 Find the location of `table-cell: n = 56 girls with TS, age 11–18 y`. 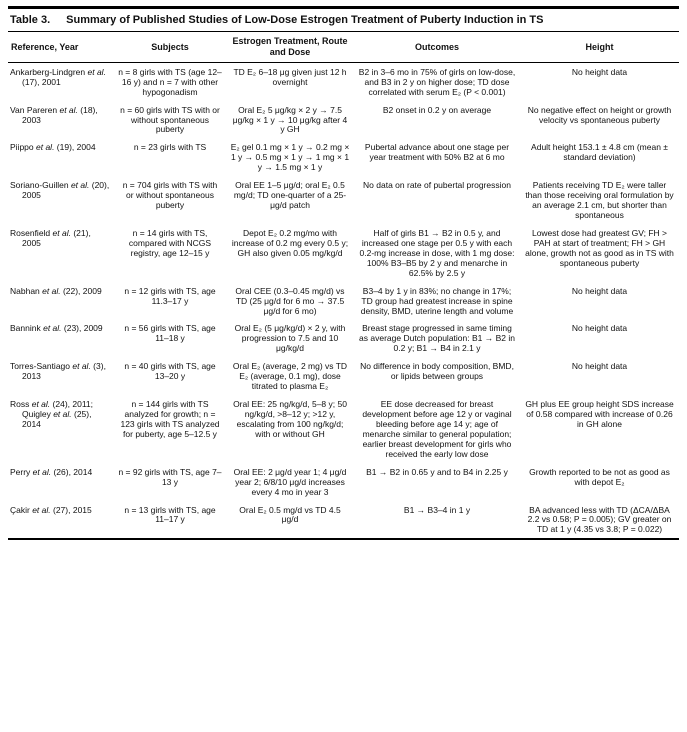

table-cell: n = 56 girls with TS, age 11–18 y is located at coordinates (170, 333).